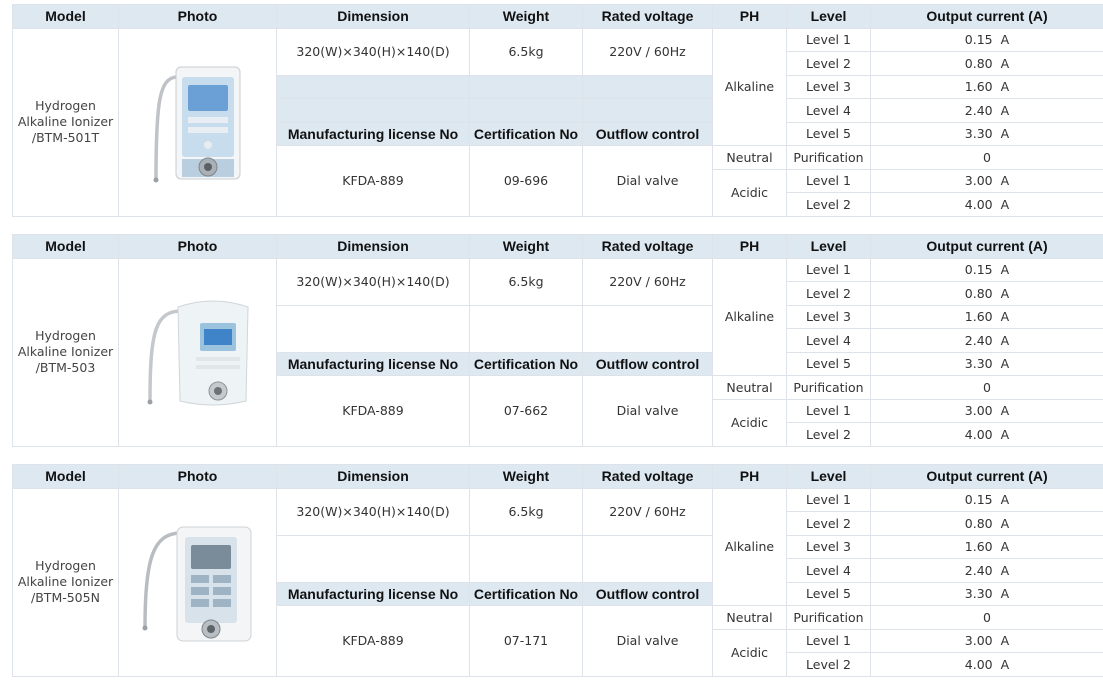 Image resolution: width=1103 pixels, height=683 pixels. I want to click on header-ph: PH, so click(749, 476).